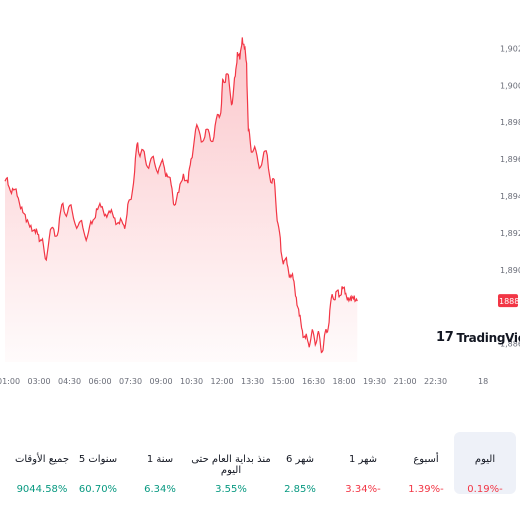 This screenshot has width=520, height=520. What do you see at coordinates (160, 489) in the screenshot?
I see `period-value: 6.34%` at bounding box center [160, 489].